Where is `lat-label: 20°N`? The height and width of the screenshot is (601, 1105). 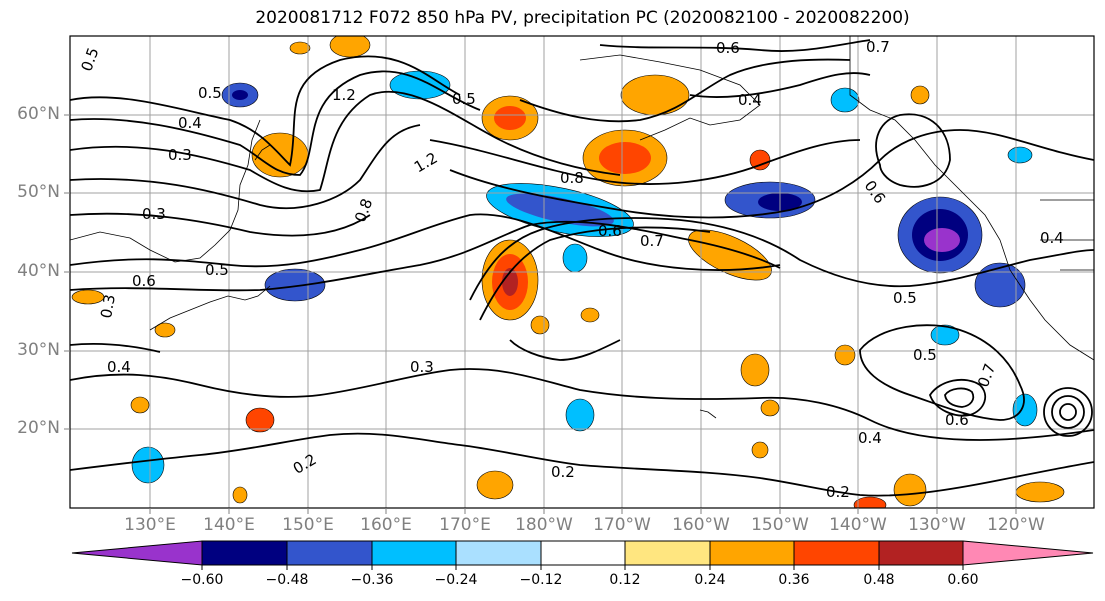 lat-label: 20°N is located at coordinates (38, 428).